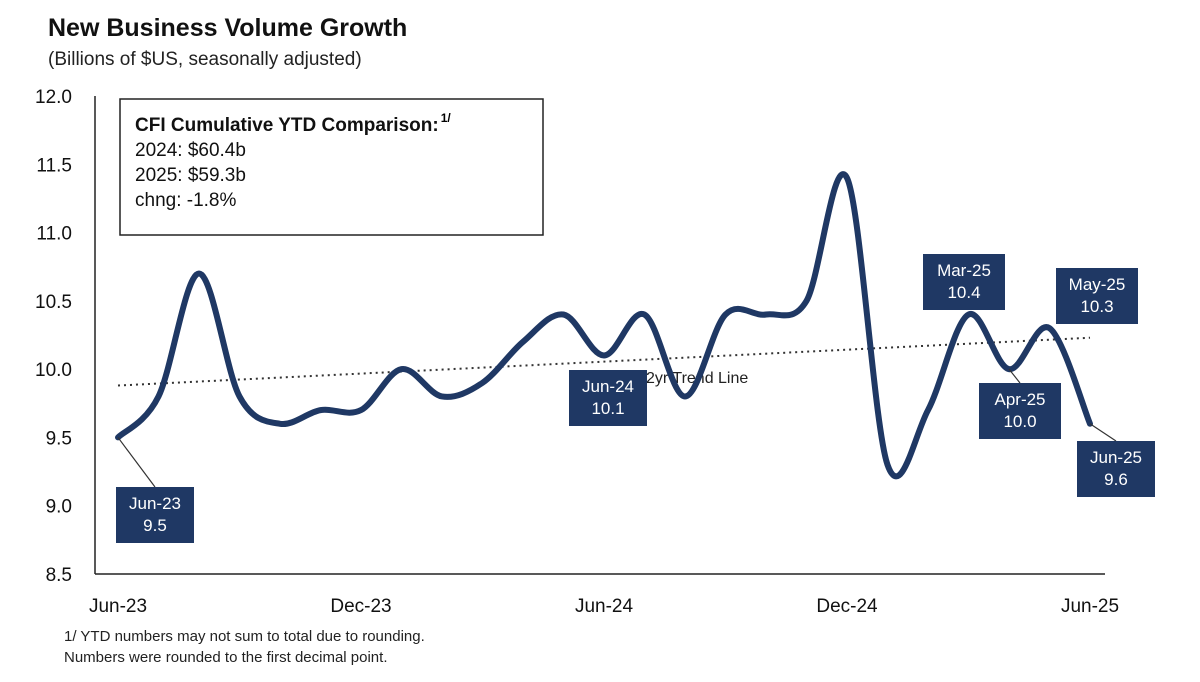 This screenshot has width=1200, height=682. Describe the element at coordinates (53, 97) in the screenshot. I see `y-tick-label: 12.0` at that location.